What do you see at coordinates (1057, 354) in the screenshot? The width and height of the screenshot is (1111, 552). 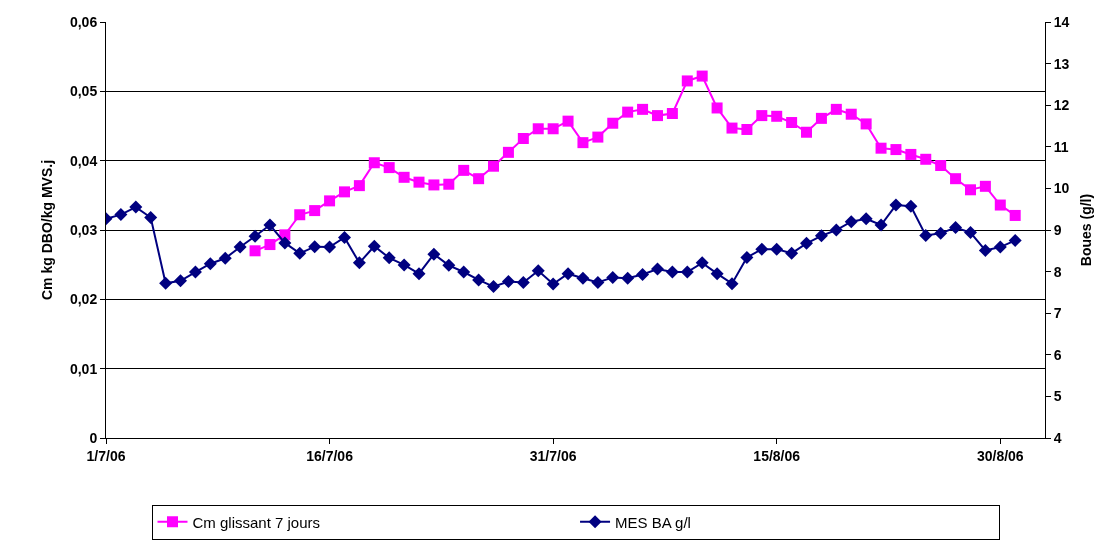 I see `y2-tick-label: 6` at bounding box center [1057, 354].